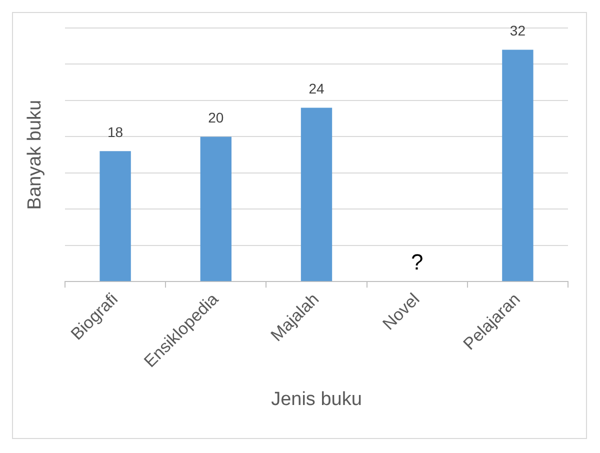  What do you see at coordinates (316, 399) in the screenshot?
I see `x-axis-title: Jenis buku` at bounding box center [316, 399].